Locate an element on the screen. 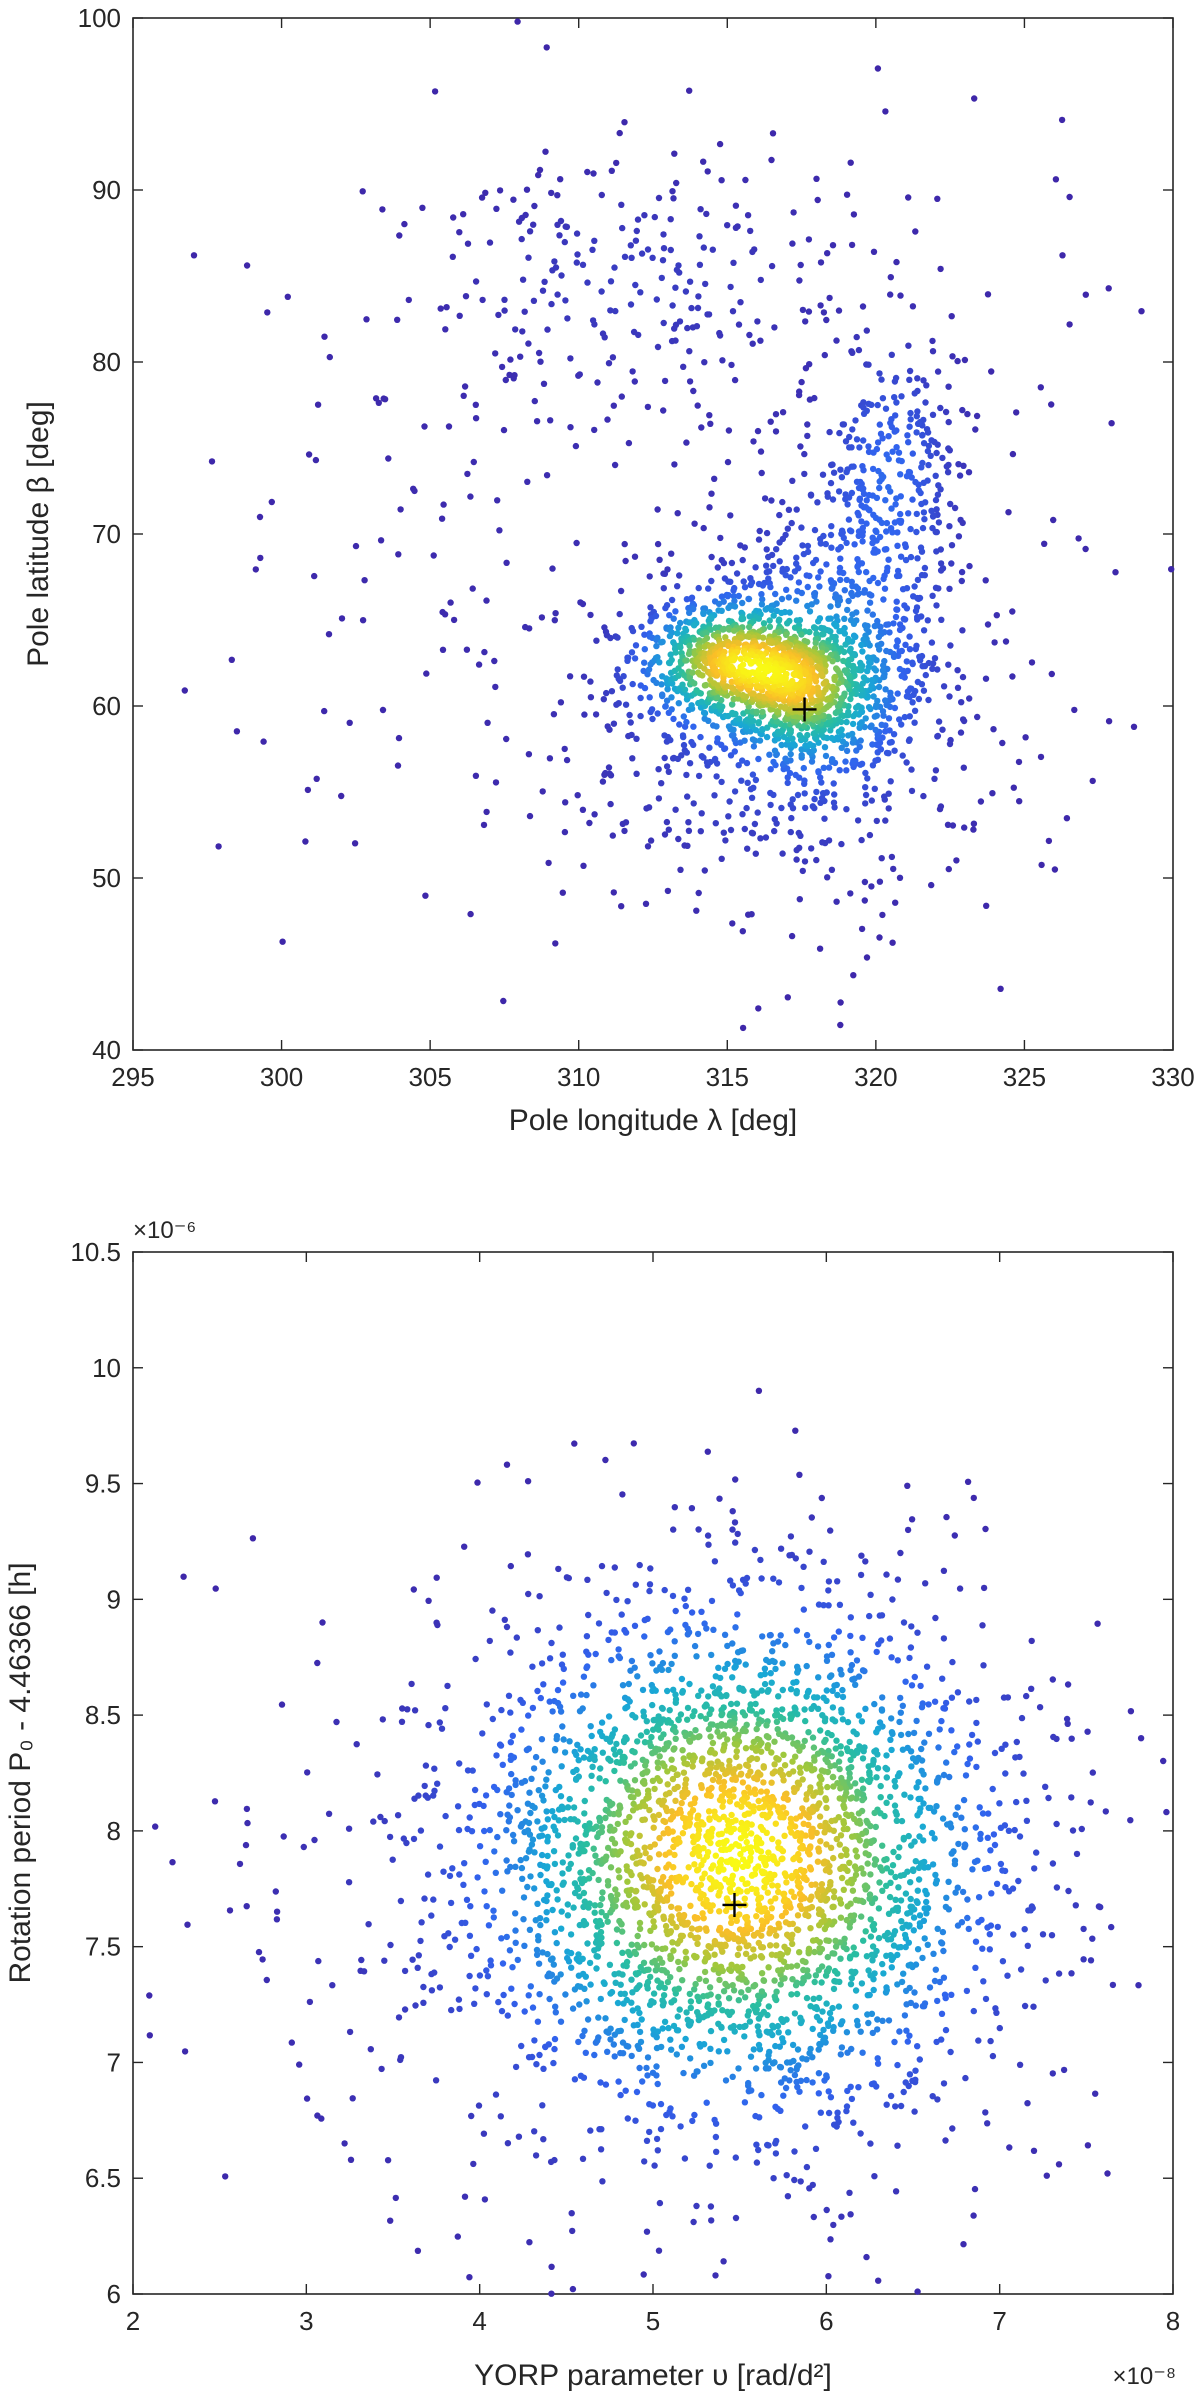  y-tick-label: 50 is located at coordinates (106, 878).